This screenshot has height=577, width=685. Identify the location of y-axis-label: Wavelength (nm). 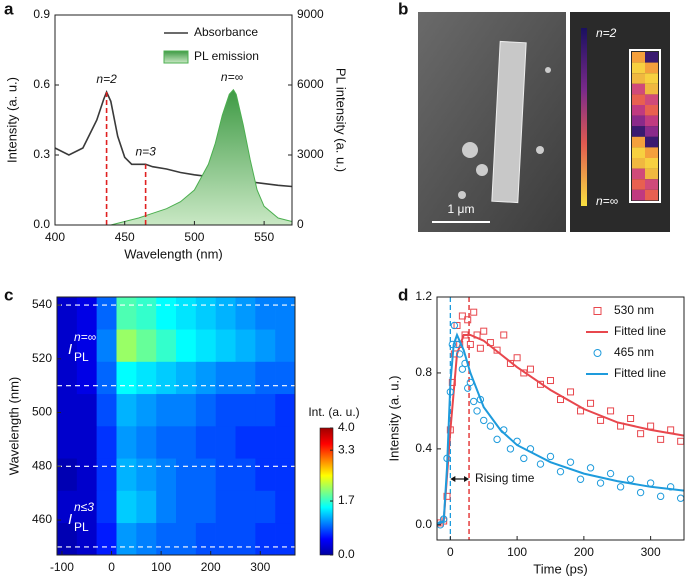
(13, 426).